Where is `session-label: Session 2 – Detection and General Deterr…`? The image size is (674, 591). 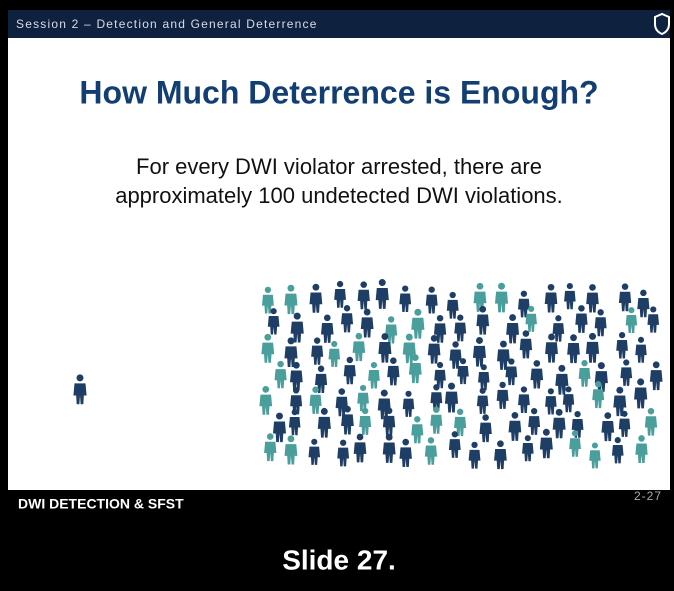
session-label: Session 2 – Detection and General Deterr… is located at coordinates (167, 24).